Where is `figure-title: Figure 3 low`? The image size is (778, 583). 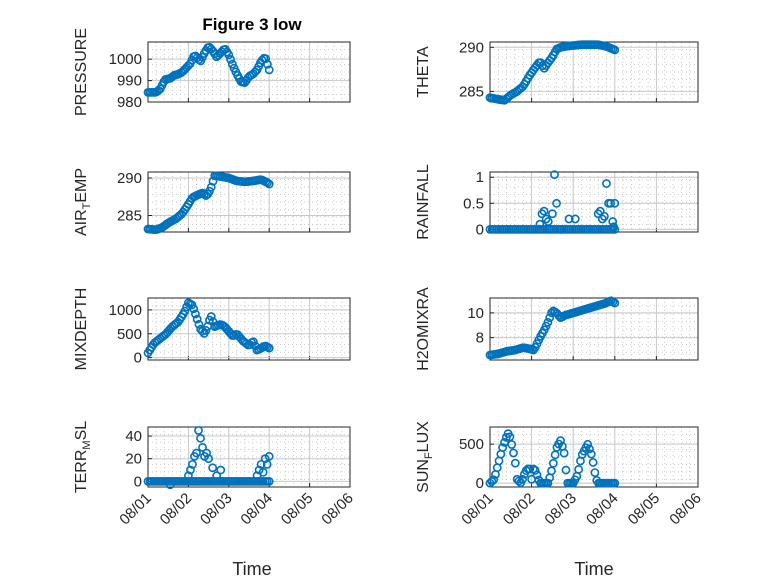 figure-title: Figure 3 low is located at coordinates (252, 24).